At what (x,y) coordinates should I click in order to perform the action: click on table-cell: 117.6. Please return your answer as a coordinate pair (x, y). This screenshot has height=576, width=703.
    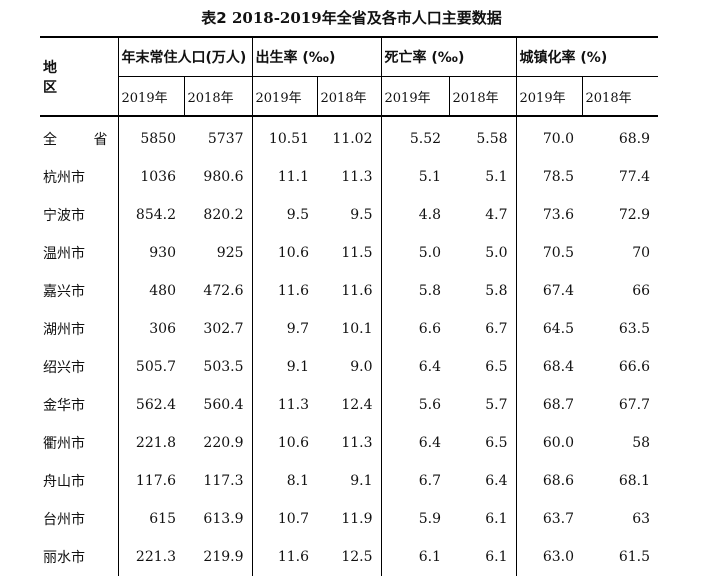
    Looking at the image, I should click on (150, 481).